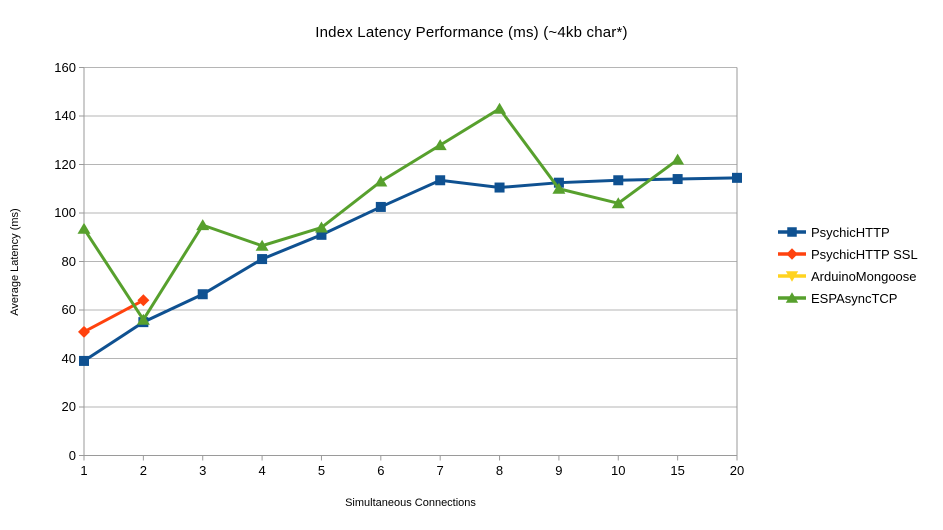  What do you see at coordinates (203, 470) in the screenshot?
I see `x-tick-label: 3` at bounding box center [203, 470].